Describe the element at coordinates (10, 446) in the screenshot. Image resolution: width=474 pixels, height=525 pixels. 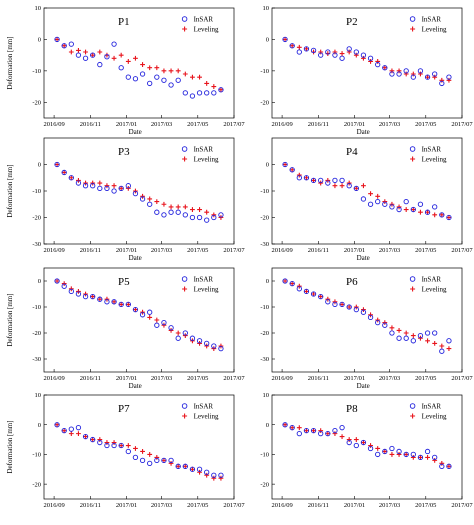
I see `y-axis-label: Deformation [mm]` at that location.